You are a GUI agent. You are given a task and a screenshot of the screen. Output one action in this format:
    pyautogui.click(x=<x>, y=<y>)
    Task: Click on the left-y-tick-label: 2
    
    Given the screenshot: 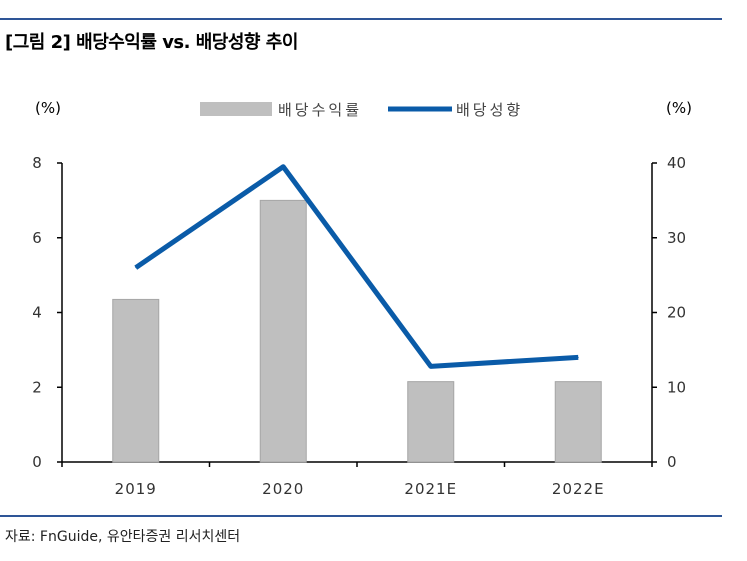 What is the action you would take?
    pyautogui.click(x=37, y=387)
    